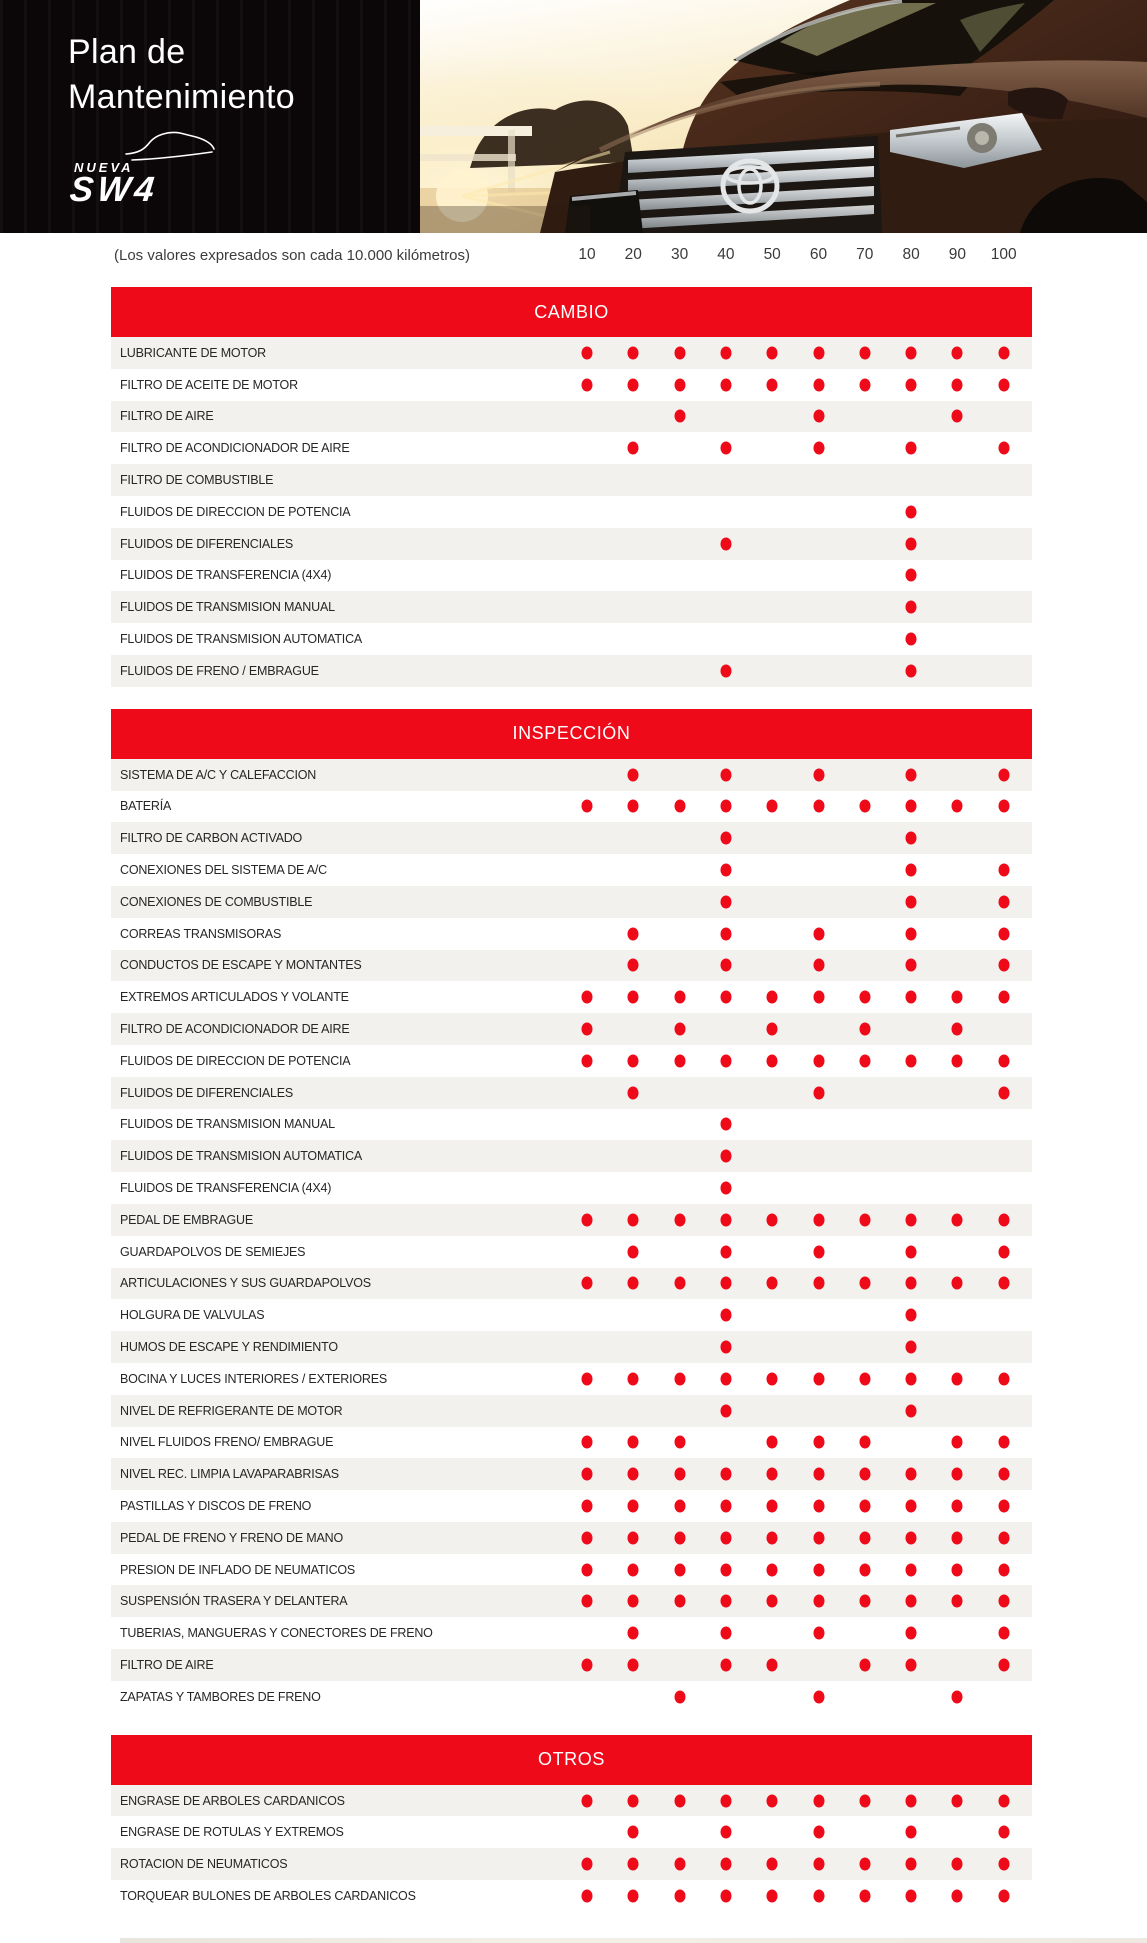  I want to click on row-label: CONEXIONES DE COMBUSTIBLE, so click(216, 901).